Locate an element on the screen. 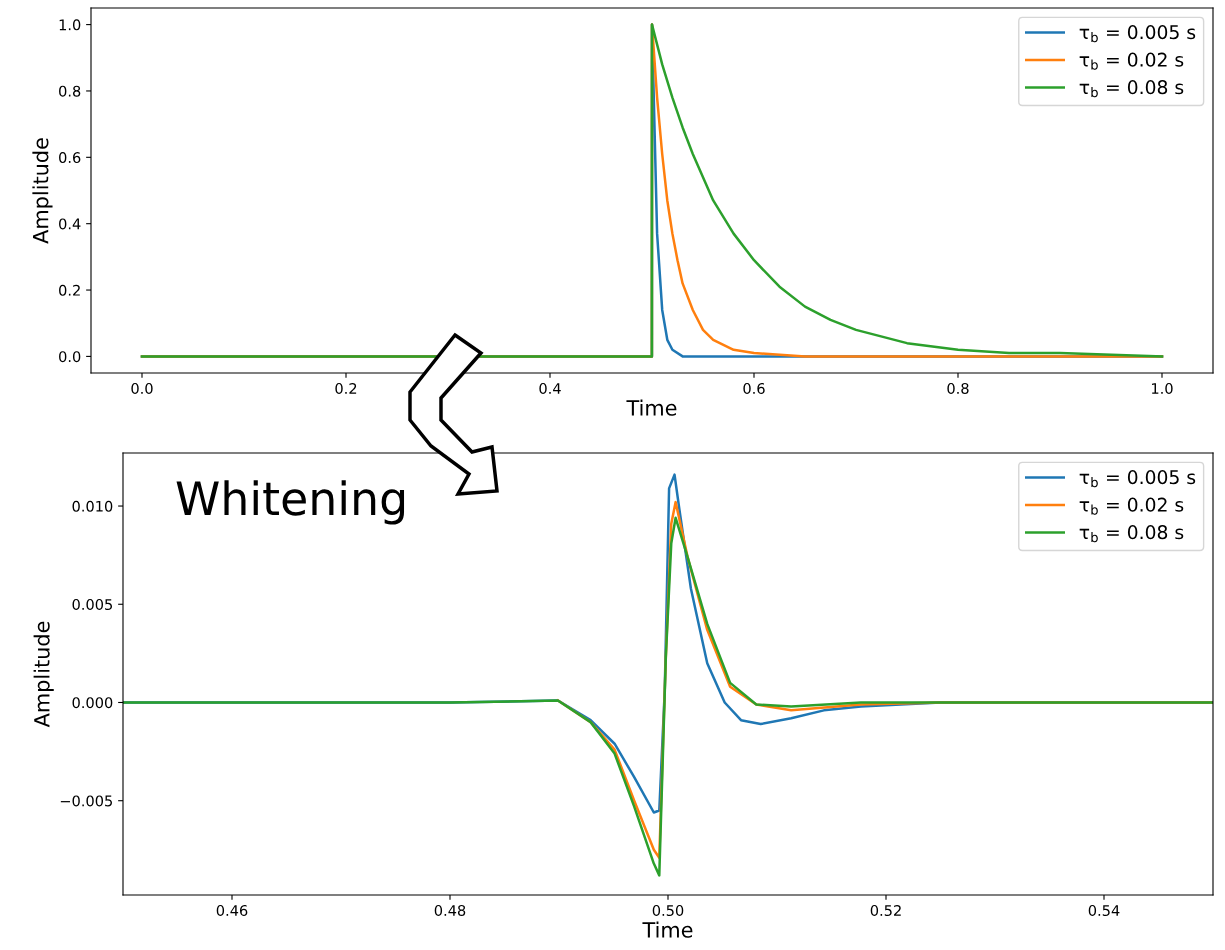 The width and height of the screenshot is (1225, 950). x-tick-label: 0.52 is located at coordinates (885, 910).